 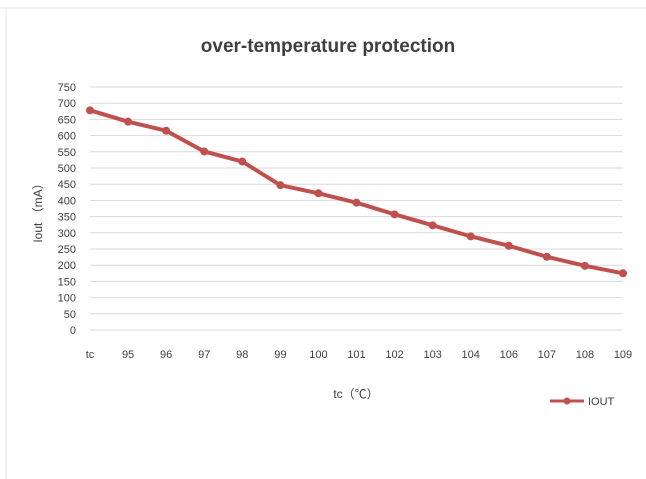 I want to click on x-tick-label: 107, so click(x=547, y=355).